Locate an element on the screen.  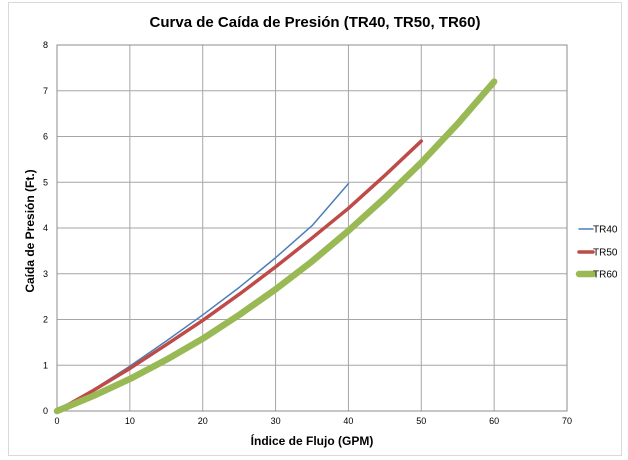
x-tick-label: 30 is located at coordinates (276, 421).